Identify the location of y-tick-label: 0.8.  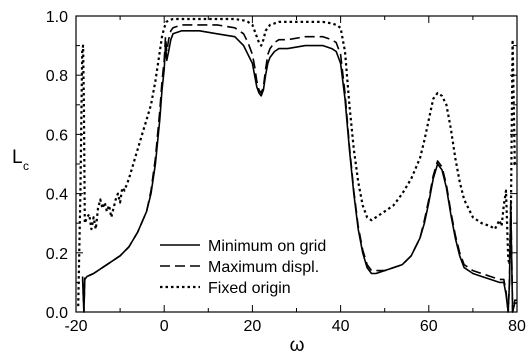
(57, 76).